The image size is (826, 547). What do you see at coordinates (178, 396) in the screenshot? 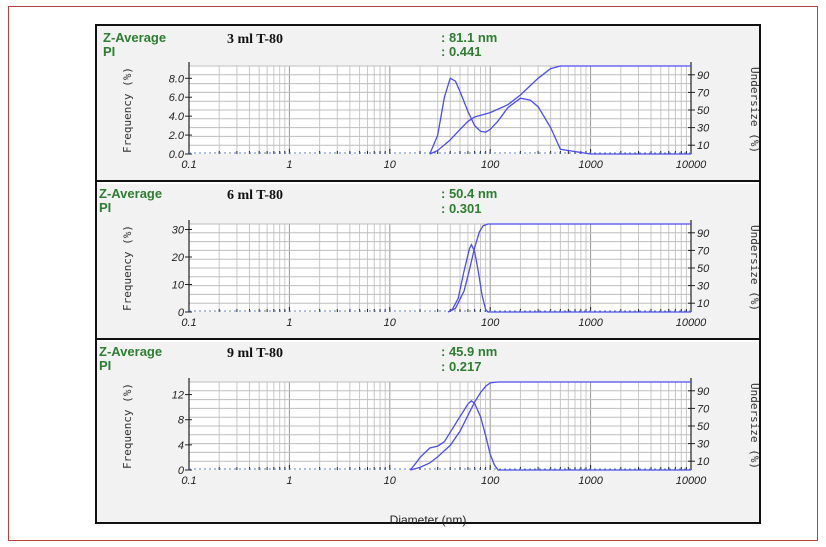
I see `y-left-tick-label: 12` at bounding box center [178, 396].